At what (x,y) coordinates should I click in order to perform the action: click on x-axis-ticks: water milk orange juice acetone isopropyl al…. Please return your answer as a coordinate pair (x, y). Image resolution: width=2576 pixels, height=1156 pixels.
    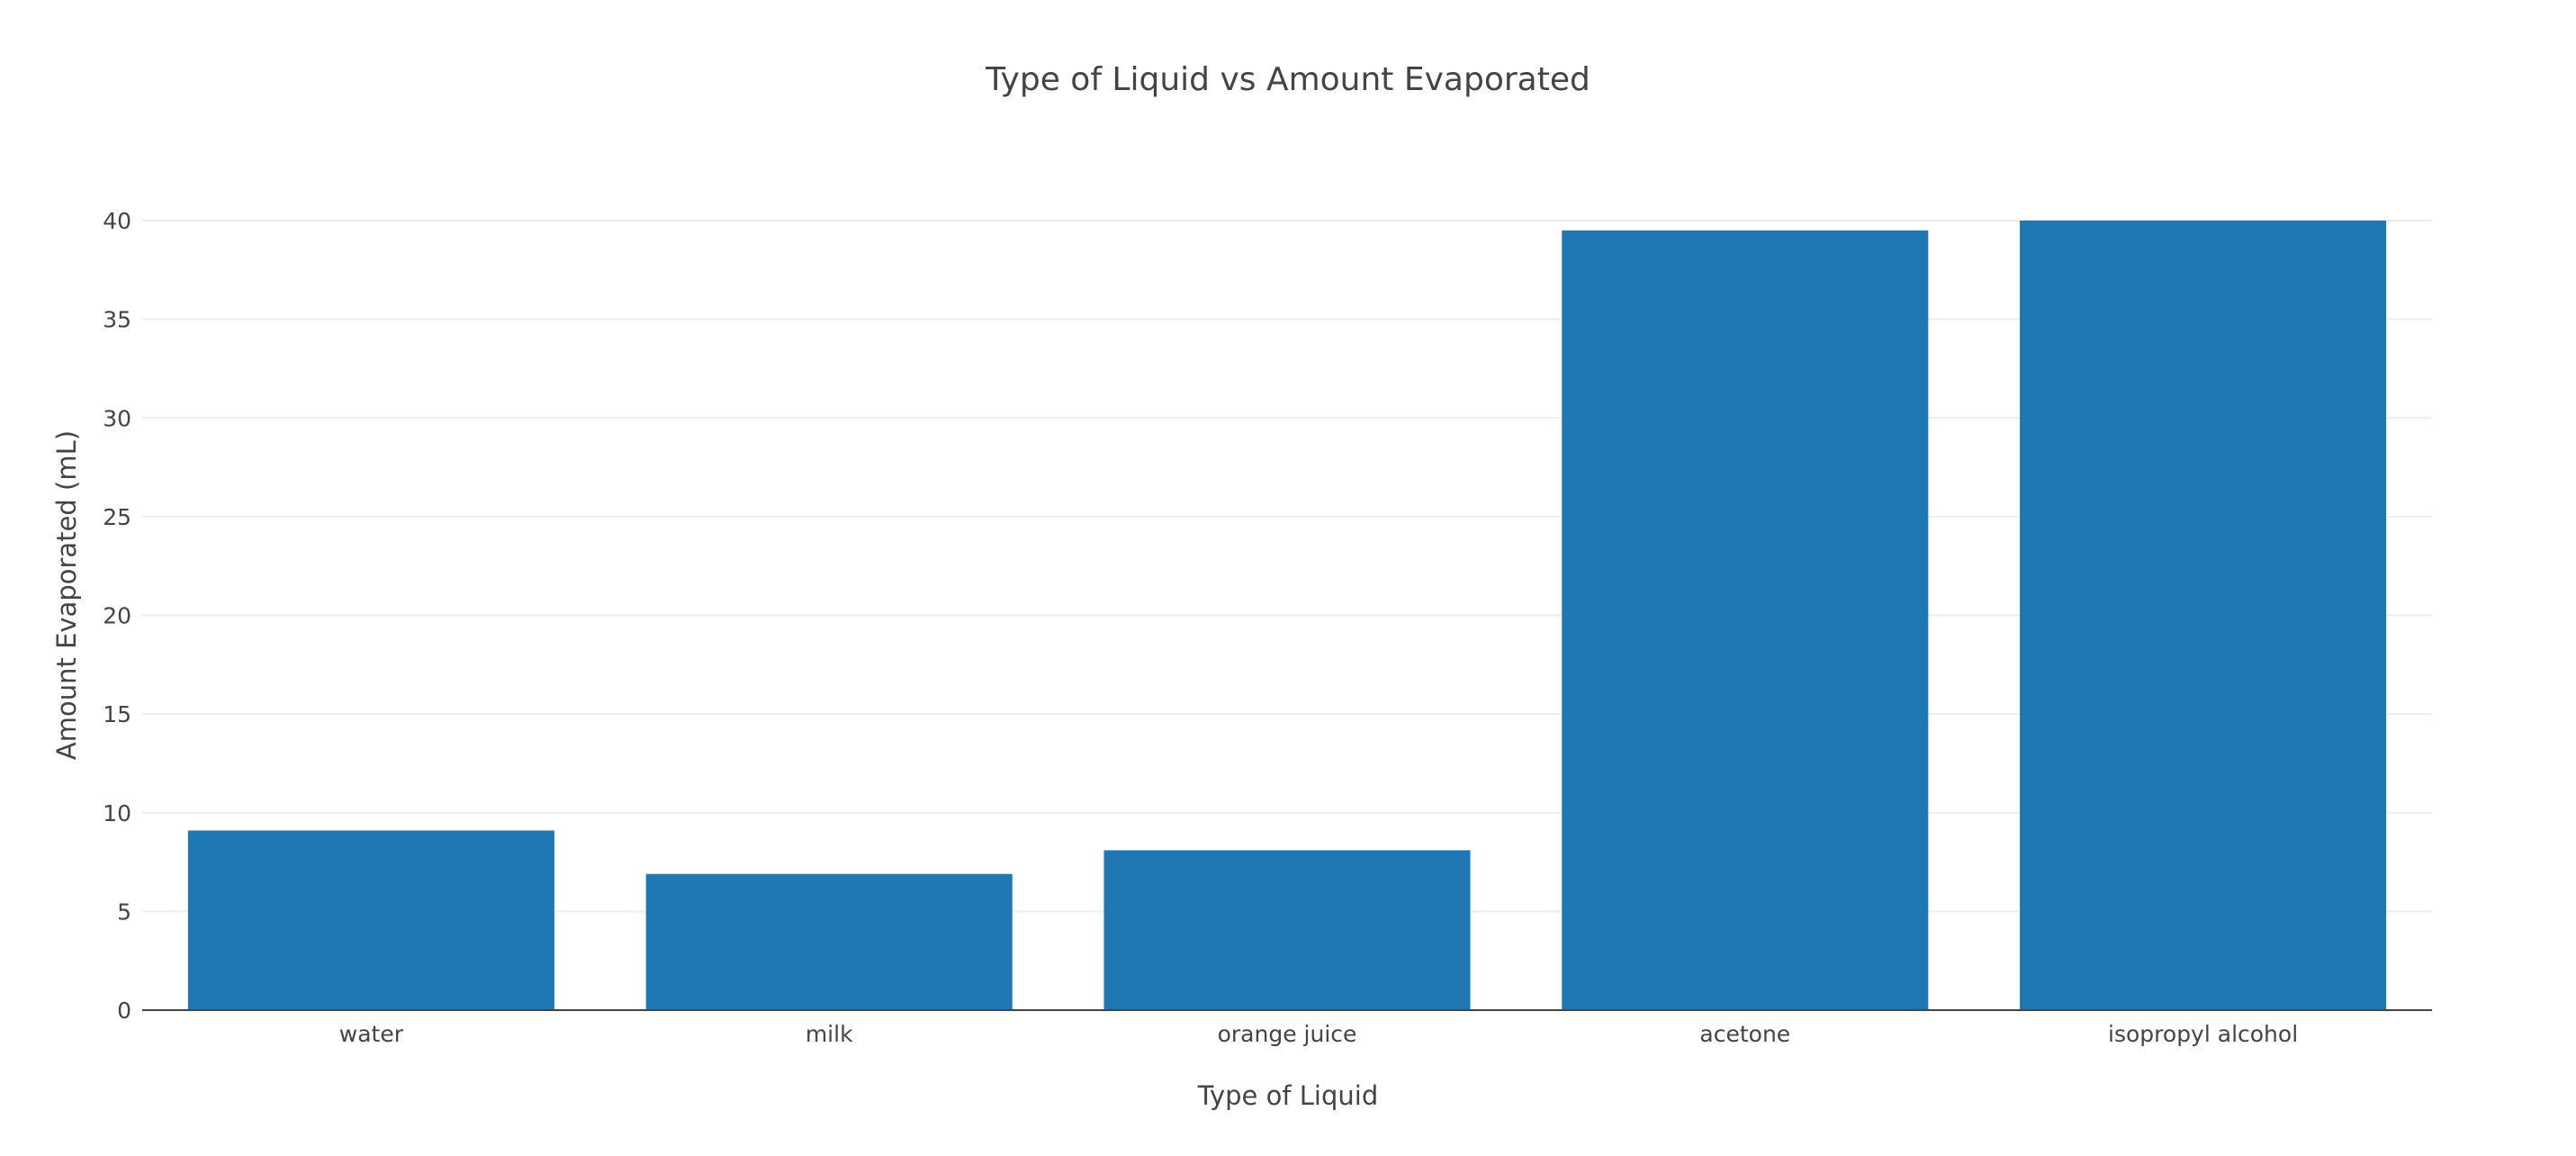
    Looking at the image, I should click on (1318, 1034).